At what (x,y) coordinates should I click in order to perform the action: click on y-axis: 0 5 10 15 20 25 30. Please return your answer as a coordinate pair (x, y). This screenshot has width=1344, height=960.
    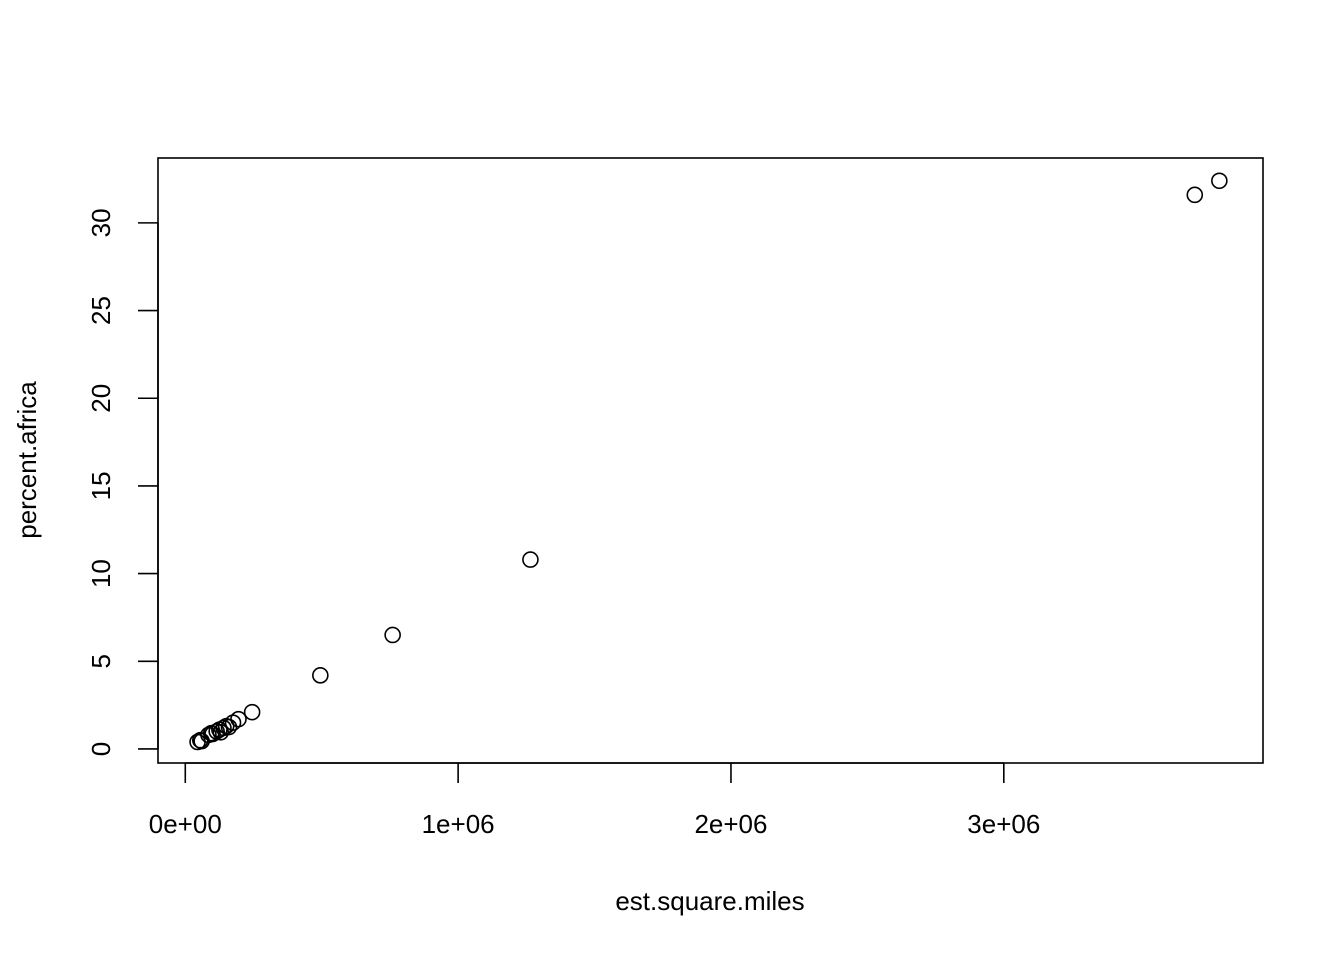
    Looking at the image, I should click on (122, 482).